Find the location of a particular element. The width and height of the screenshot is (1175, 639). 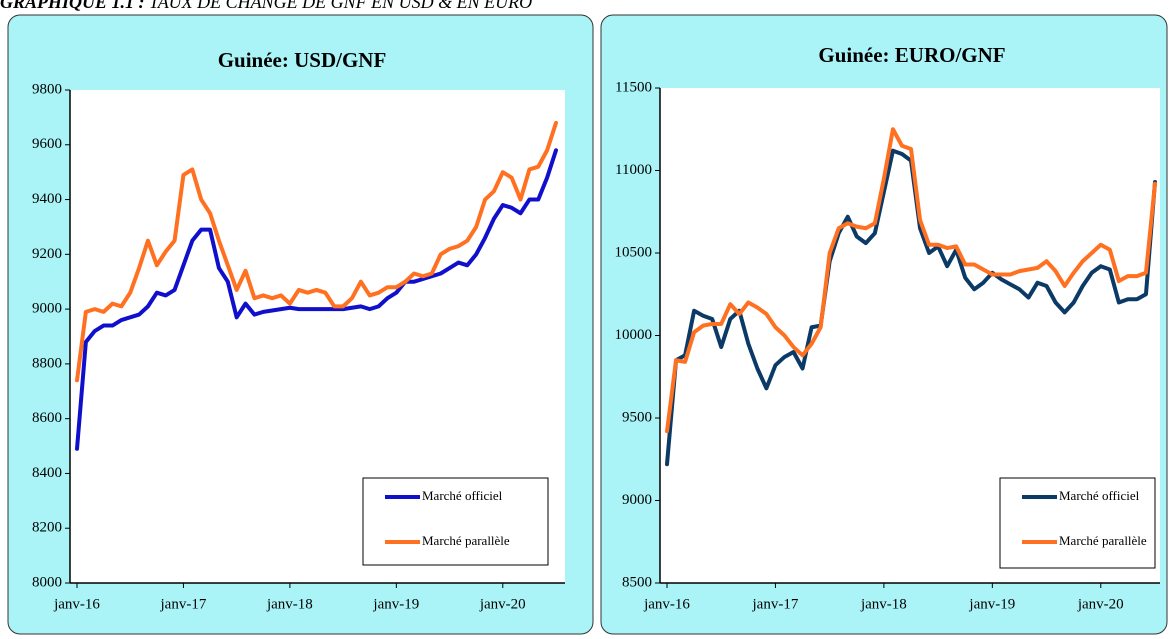

y-tick-label: 9800 is located at coordinates (47, 89).